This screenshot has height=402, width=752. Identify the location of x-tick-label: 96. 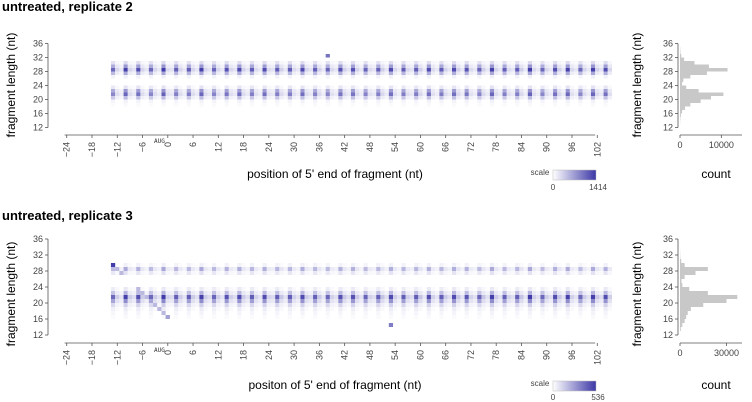
(572, 355).